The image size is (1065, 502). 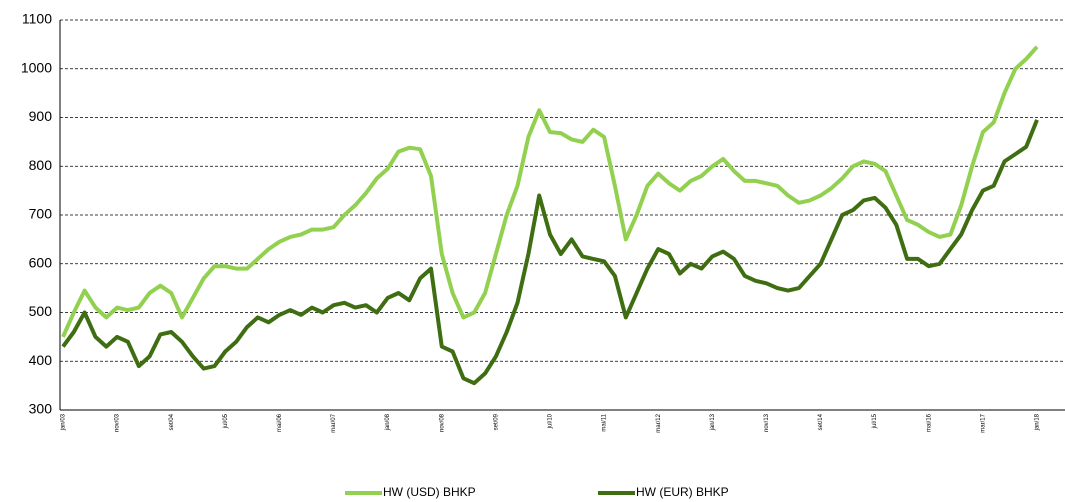 I want to click on x-tick-label: mai/16, so click(x=929, y=422).